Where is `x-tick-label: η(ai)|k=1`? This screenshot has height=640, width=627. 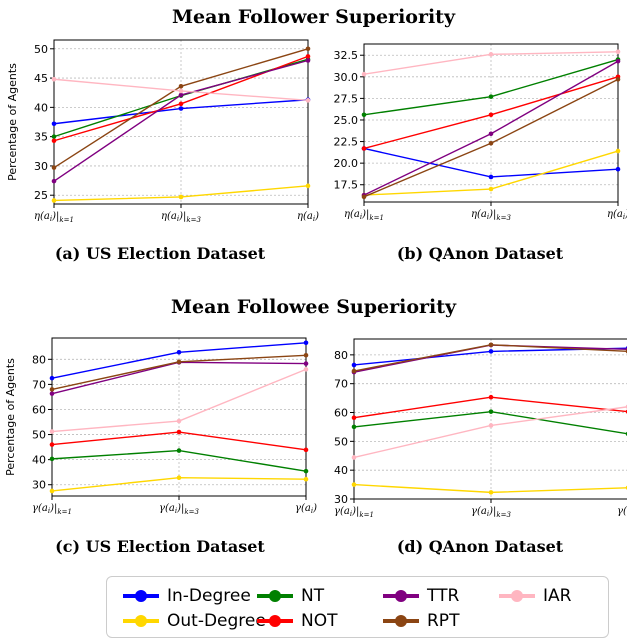
x-tick-label: η(ai)|k=1 is located at coordinates (54, 217).